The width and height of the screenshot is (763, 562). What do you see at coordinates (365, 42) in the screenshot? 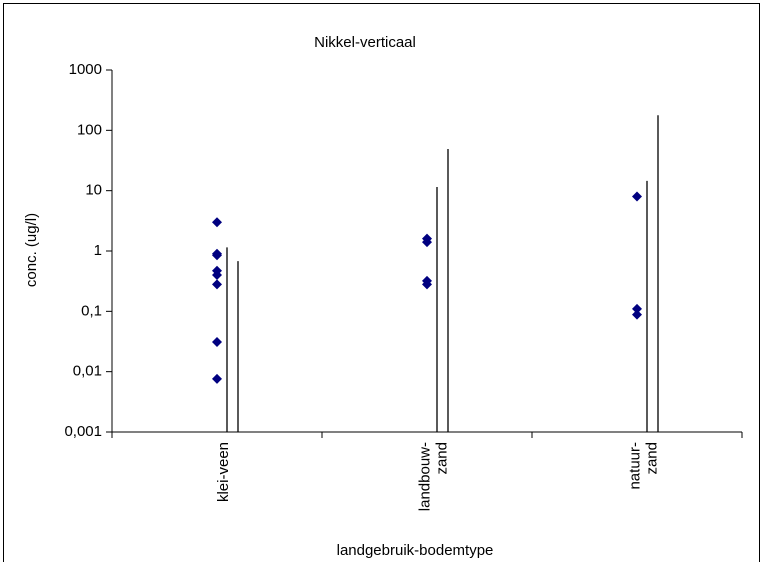
I see `chart-title: Nikkel-verticaal` at bounding box center [365, 42].